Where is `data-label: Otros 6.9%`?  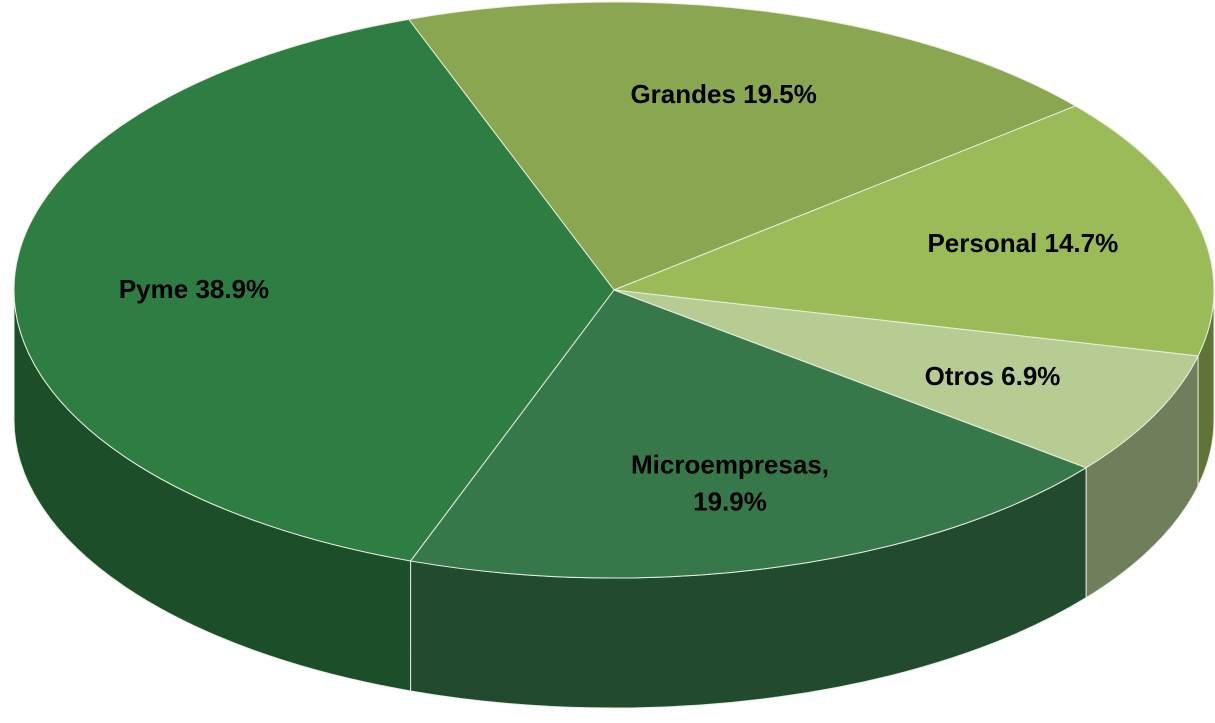 data-label: Otros 6.9% is located at coordinates (992, 376).